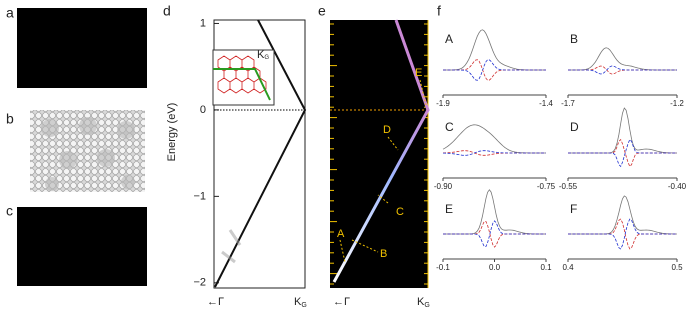 The height and width of the screenshot is (316, 691). What do you see at coordinates (242, 84) in the screenshot?
I see `inset-path` at bounding box center [242, 84].